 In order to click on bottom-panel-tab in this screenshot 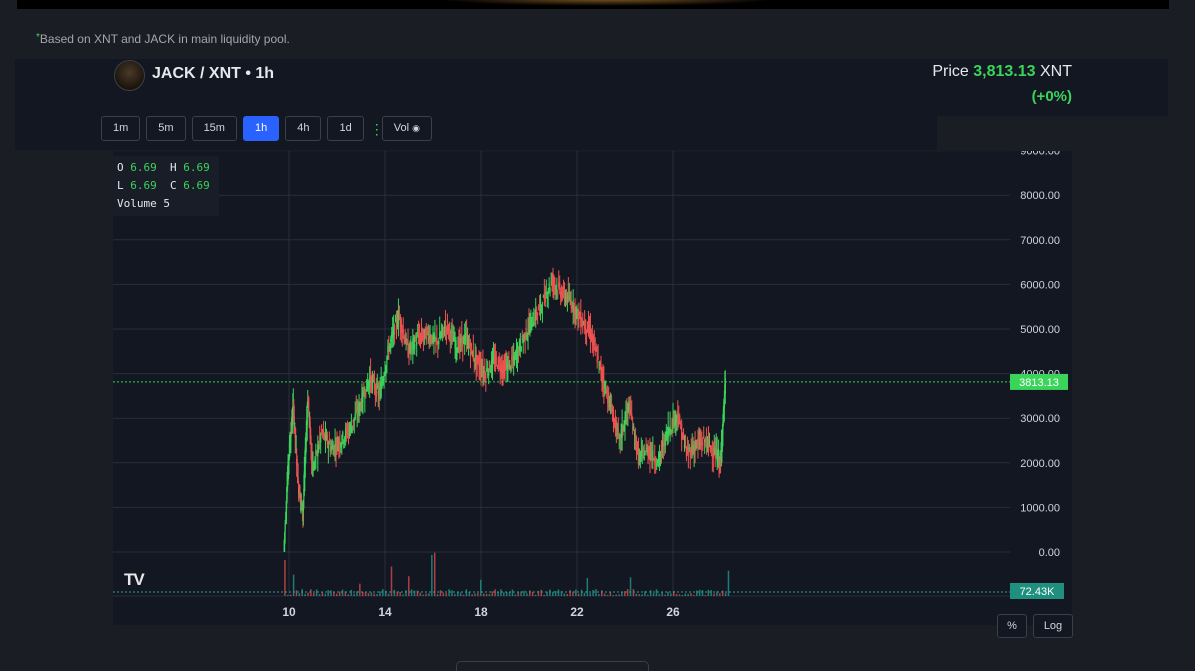, I will do `click(552, 666)`.